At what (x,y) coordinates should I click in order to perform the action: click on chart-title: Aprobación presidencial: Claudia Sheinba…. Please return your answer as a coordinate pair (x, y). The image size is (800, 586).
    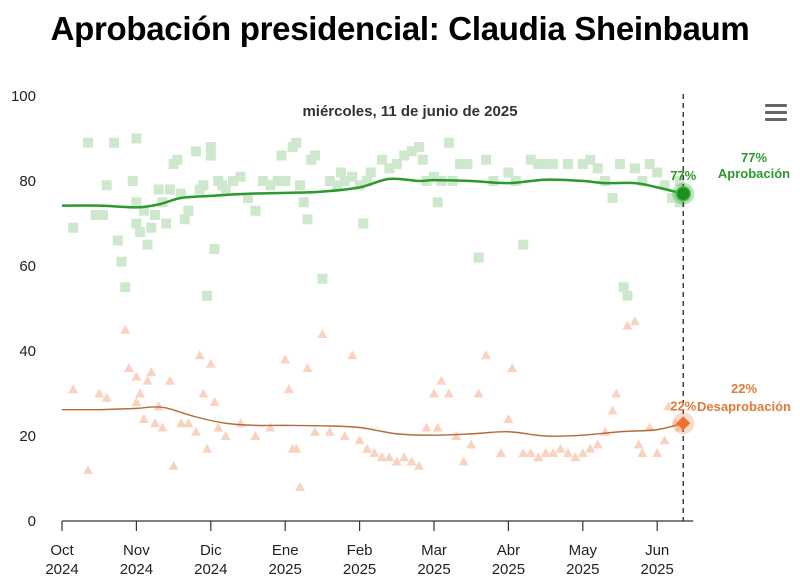
    Looking at the image, I should click on (400, 28).